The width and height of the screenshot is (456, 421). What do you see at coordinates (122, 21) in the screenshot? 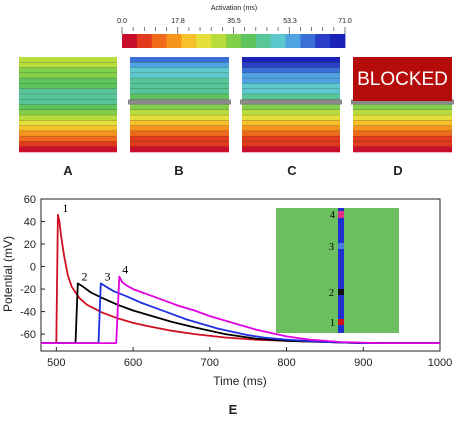
I see `colorbar-tick-label: 0.0` at bounding box center [122, 21].